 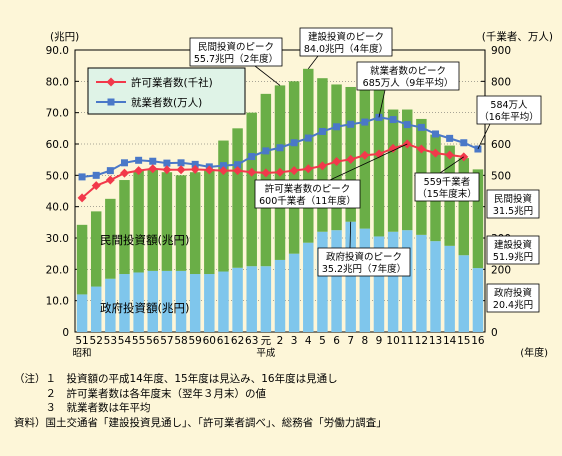 I want to click on licensed-line, so click(x=272, y=170).